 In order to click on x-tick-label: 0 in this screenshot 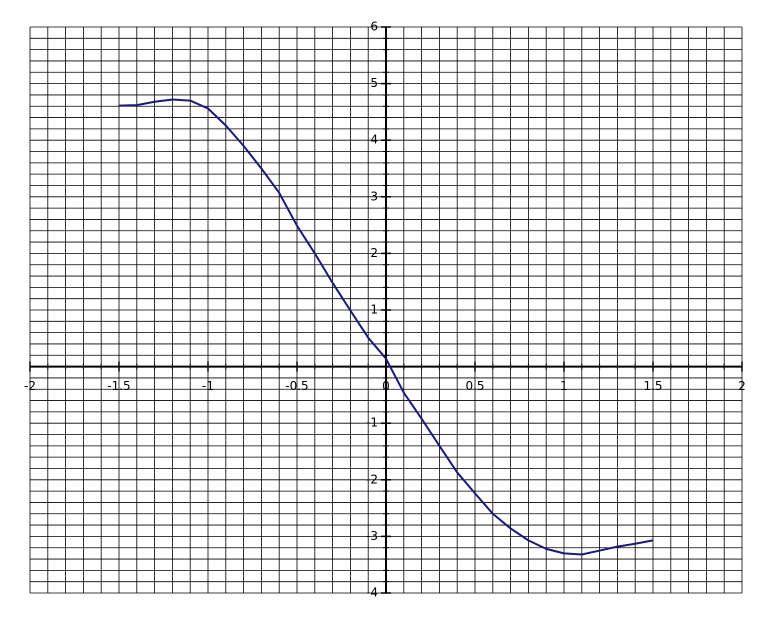, I will do `click(386, 386)`.